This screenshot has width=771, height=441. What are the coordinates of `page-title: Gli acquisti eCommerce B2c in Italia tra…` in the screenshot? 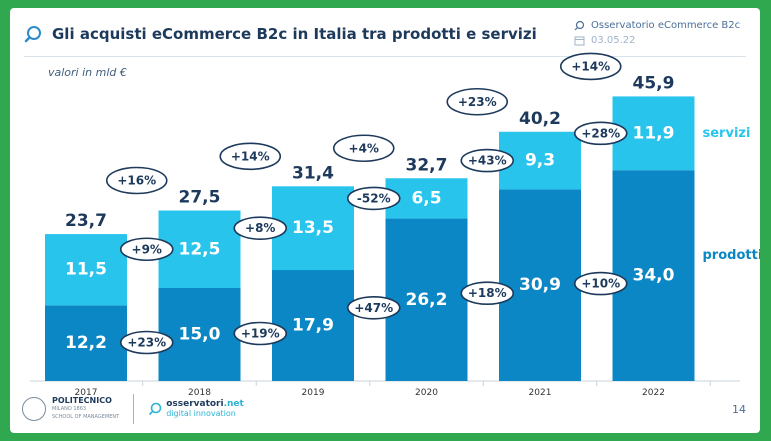 It's located at (294, 34).